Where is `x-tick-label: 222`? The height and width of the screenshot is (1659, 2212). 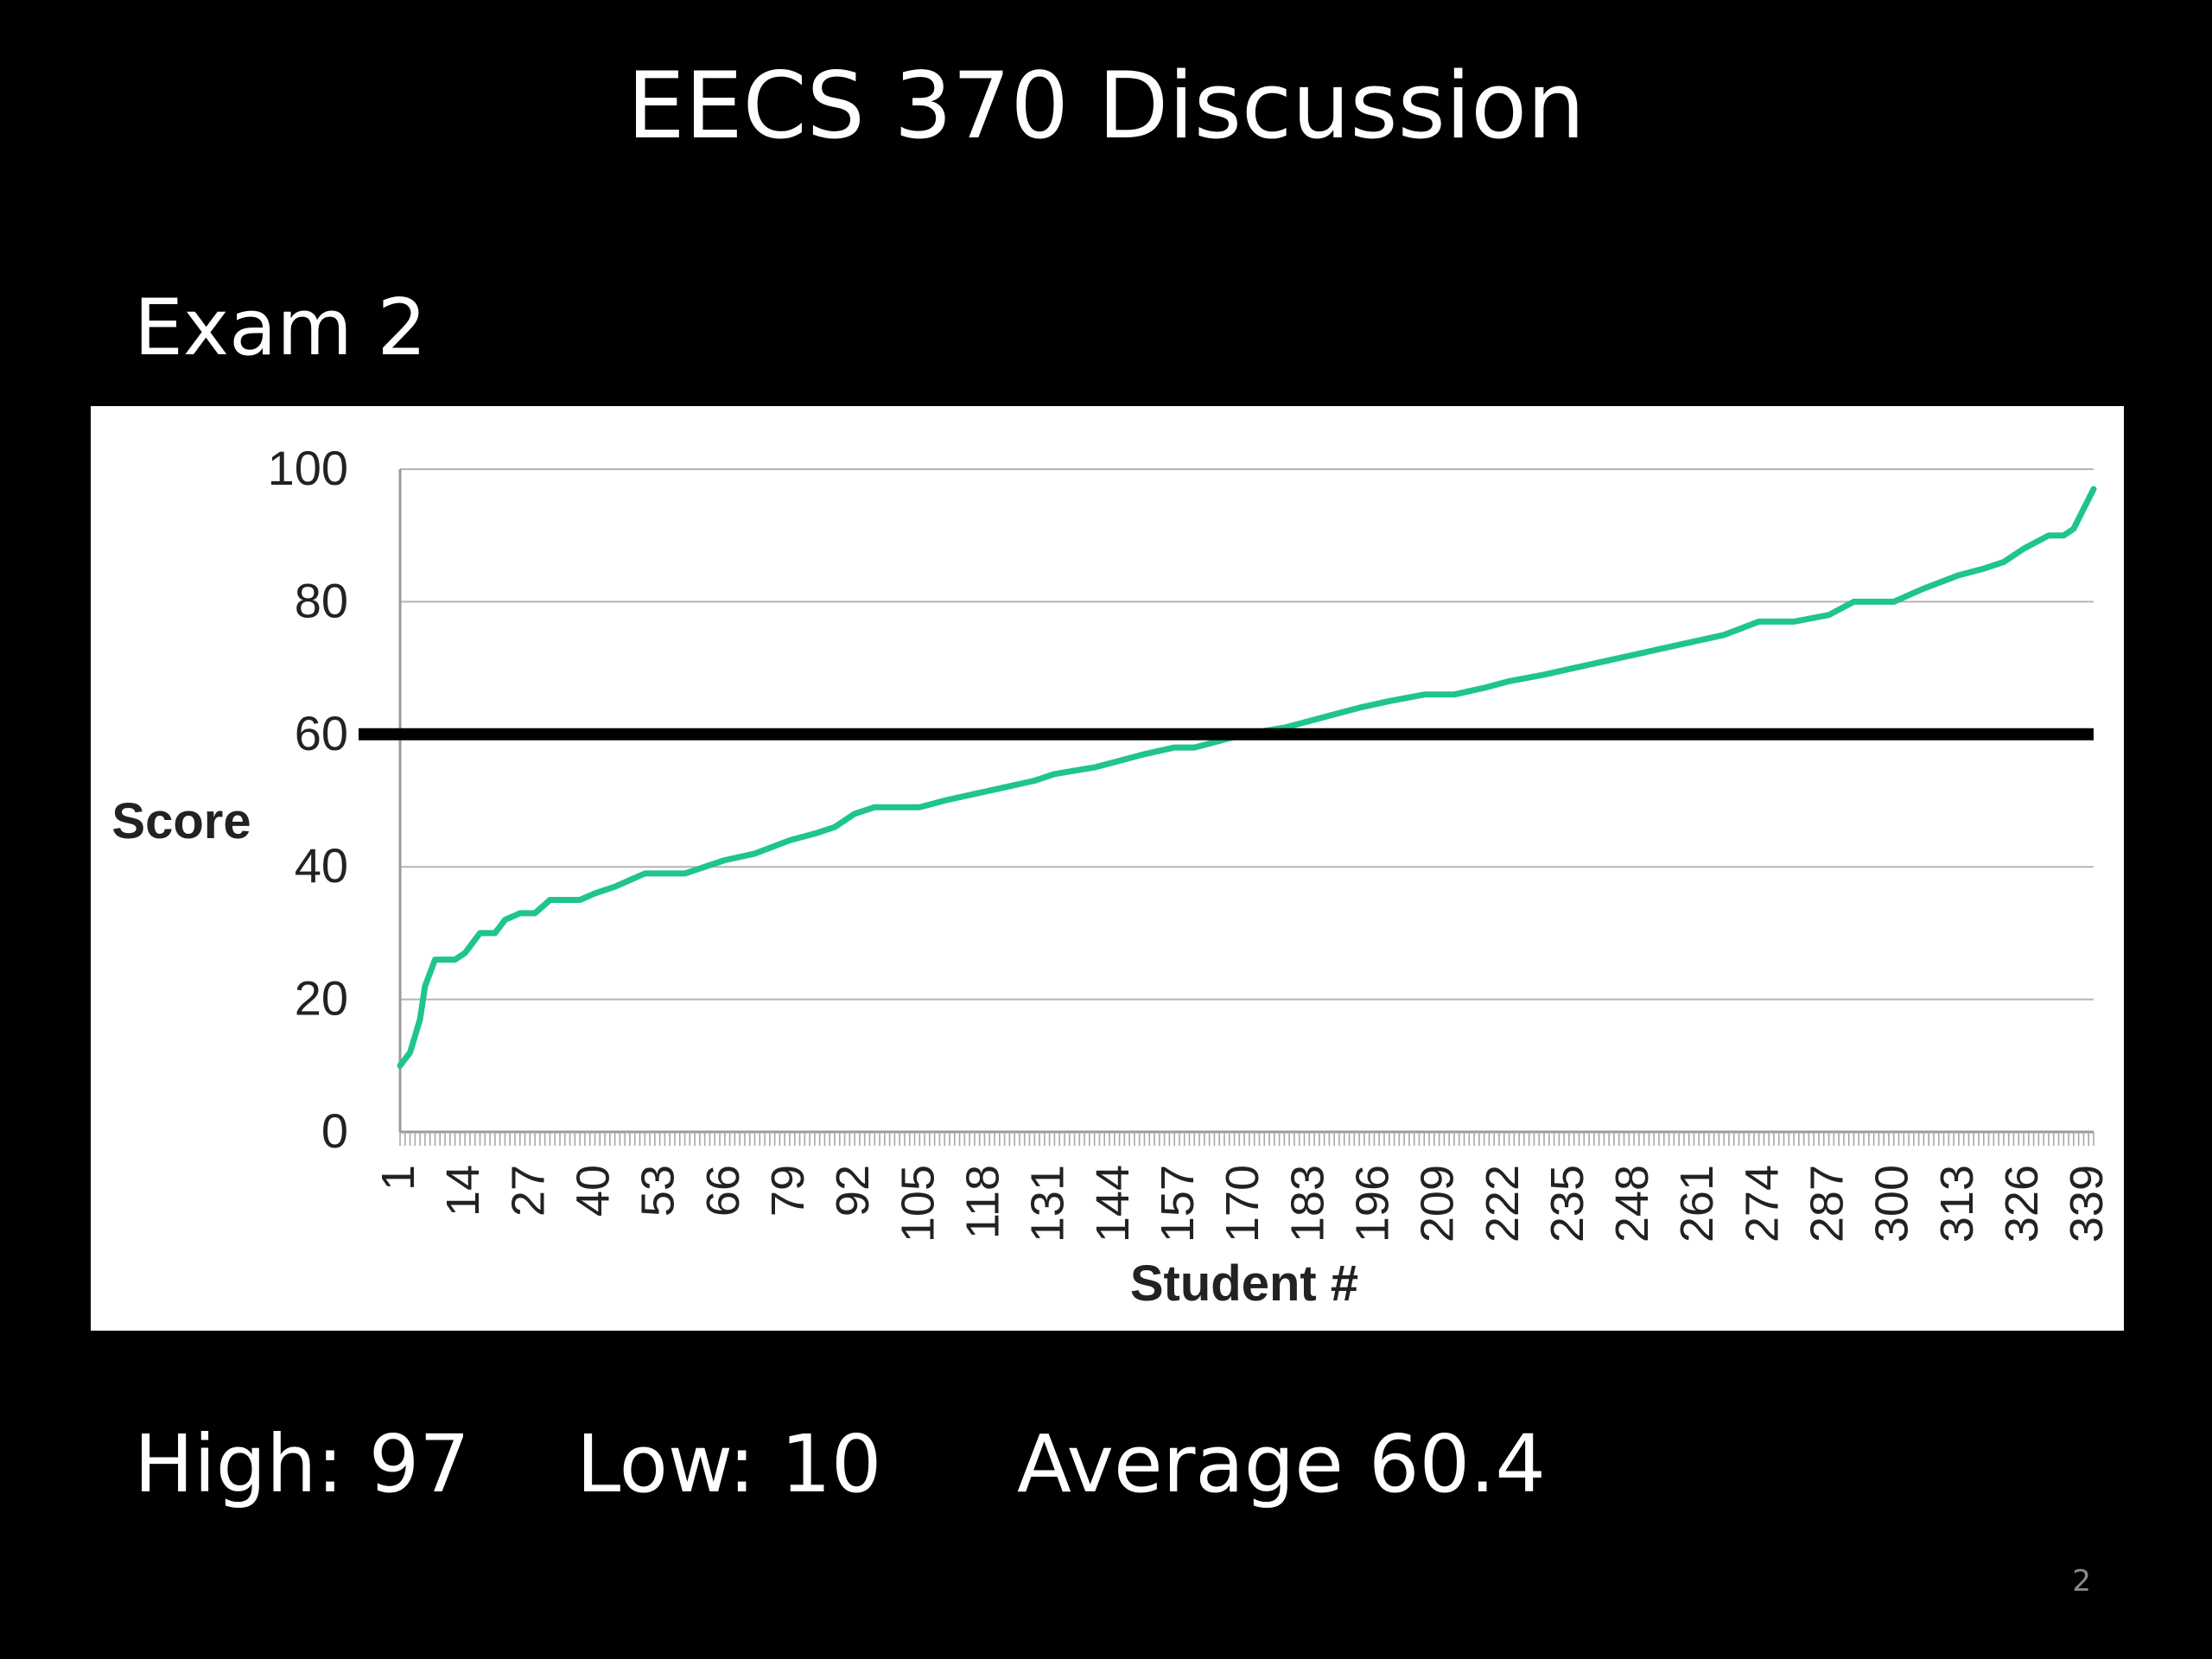 x-tick-label: 222 is located at coordinates (1503, 1204).